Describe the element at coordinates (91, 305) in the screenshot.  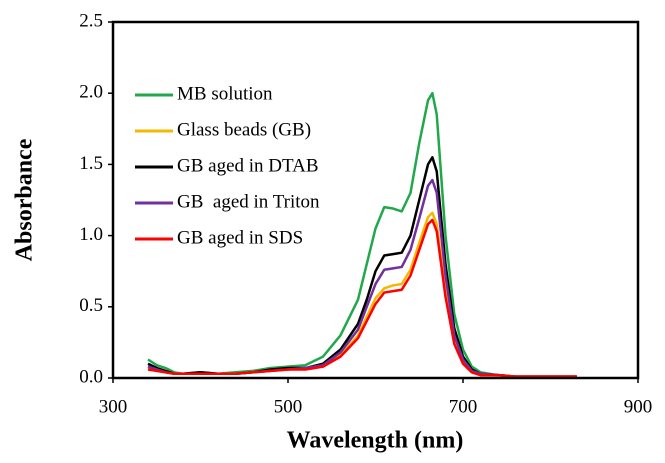
I see `y-tick-label: 0.5` at that location.